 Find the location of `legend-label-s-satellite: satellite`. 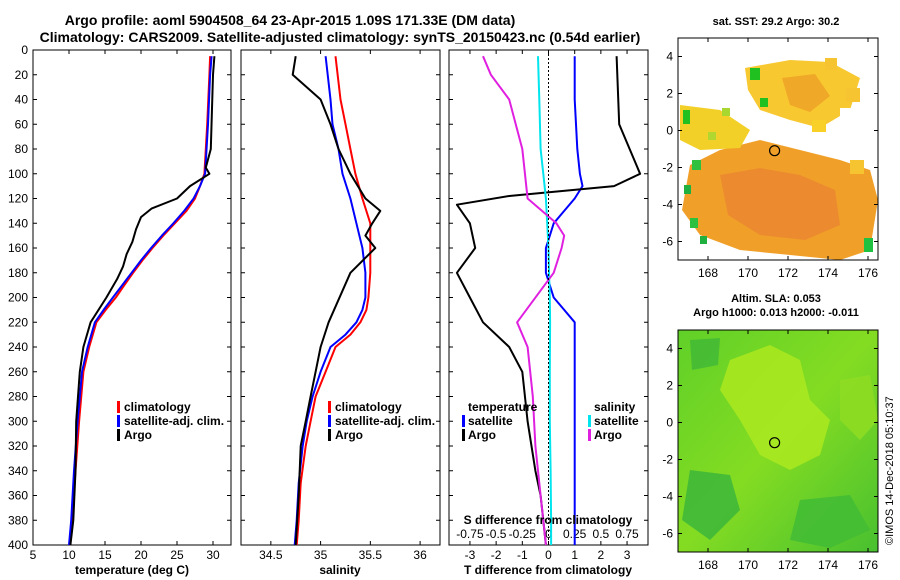

legend-label-s-satellite: satellite is located at coordinates (616, 421).